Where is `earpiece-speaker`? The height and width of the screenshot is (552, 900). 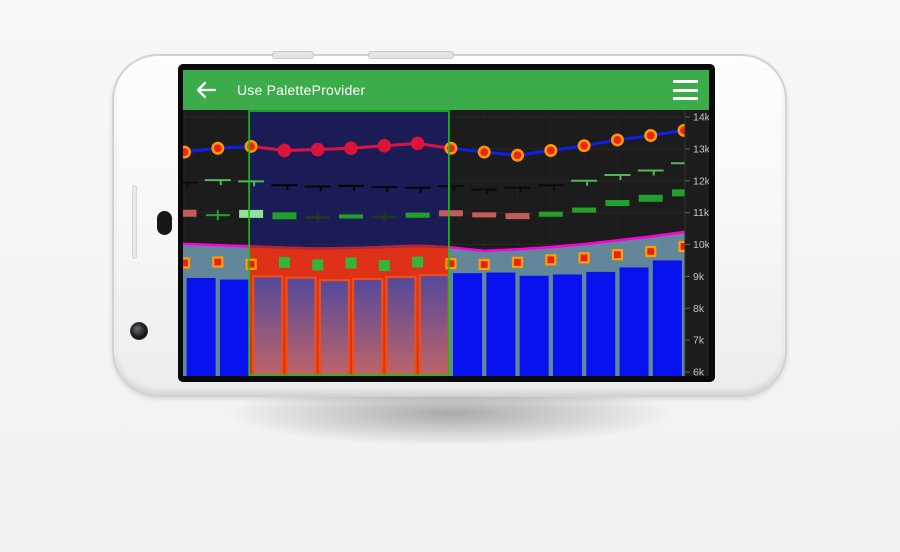 earpiece-speaker is located at coordinates (164, 223).